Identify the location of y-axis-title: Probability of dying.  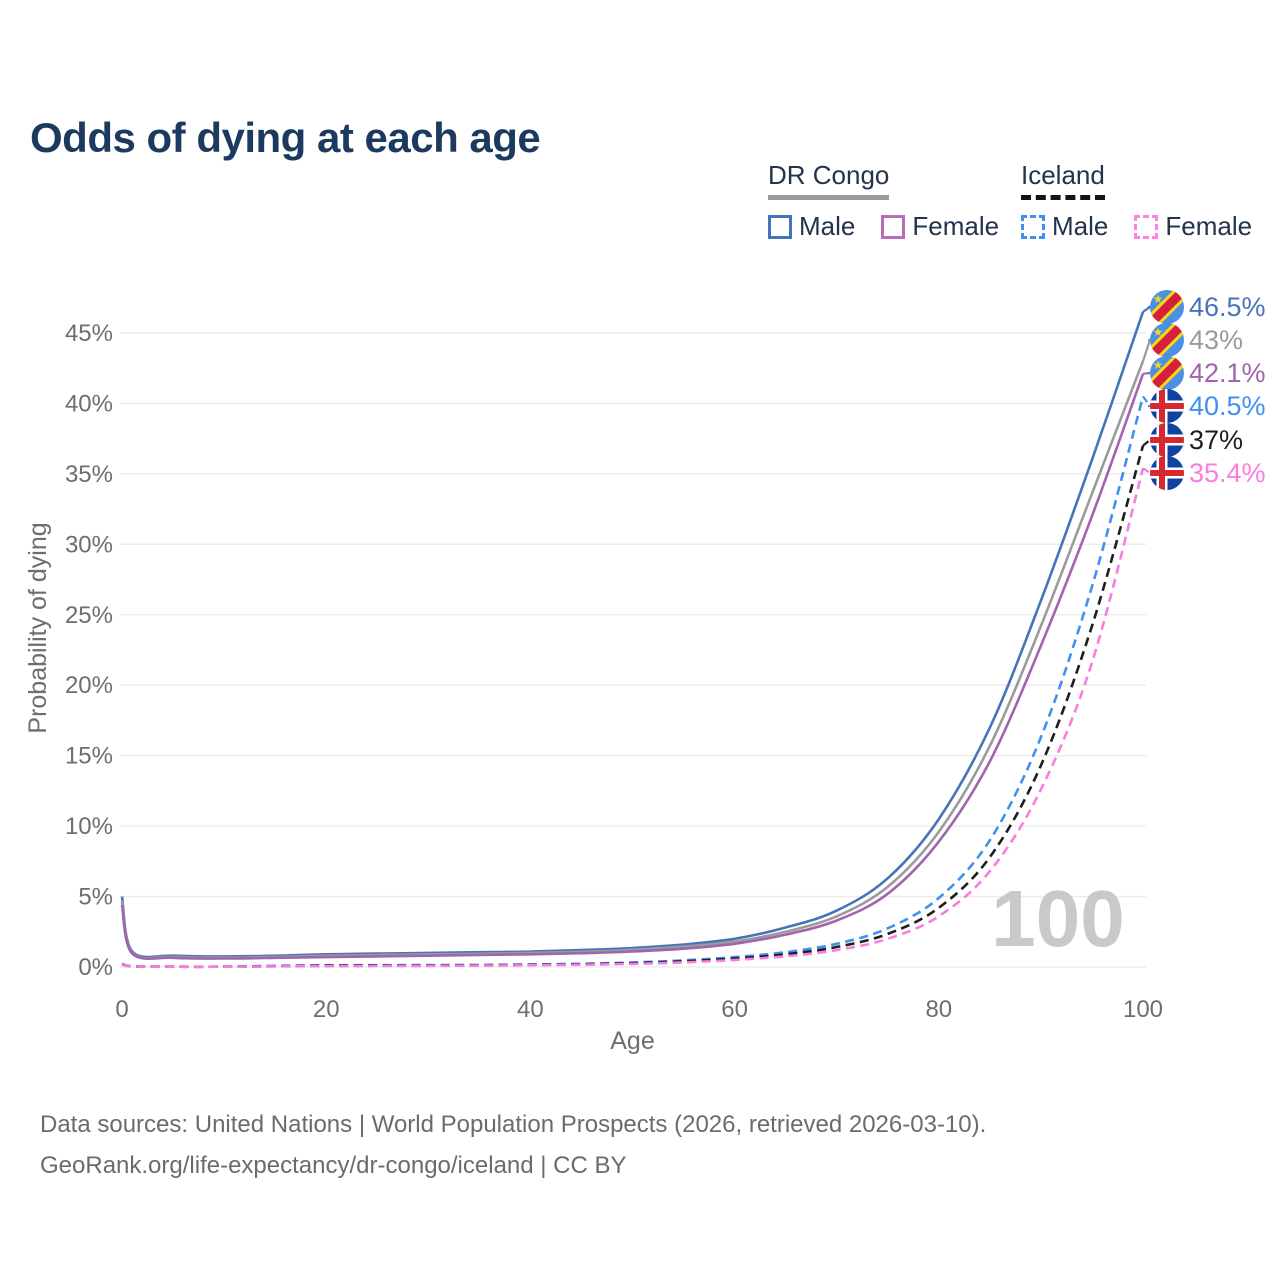
(38, 627).